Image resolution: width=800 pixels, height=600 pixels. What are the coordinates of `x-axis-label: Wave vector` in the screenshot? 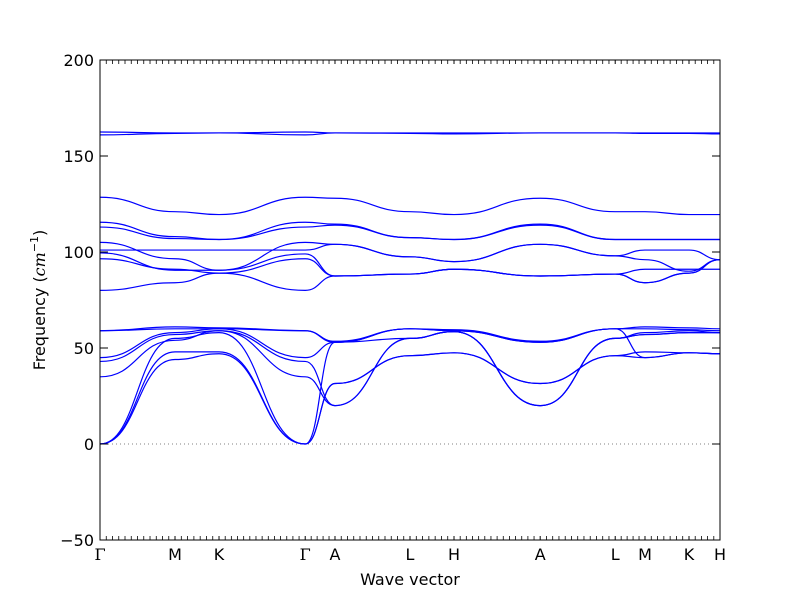 It's located at (410, 579).